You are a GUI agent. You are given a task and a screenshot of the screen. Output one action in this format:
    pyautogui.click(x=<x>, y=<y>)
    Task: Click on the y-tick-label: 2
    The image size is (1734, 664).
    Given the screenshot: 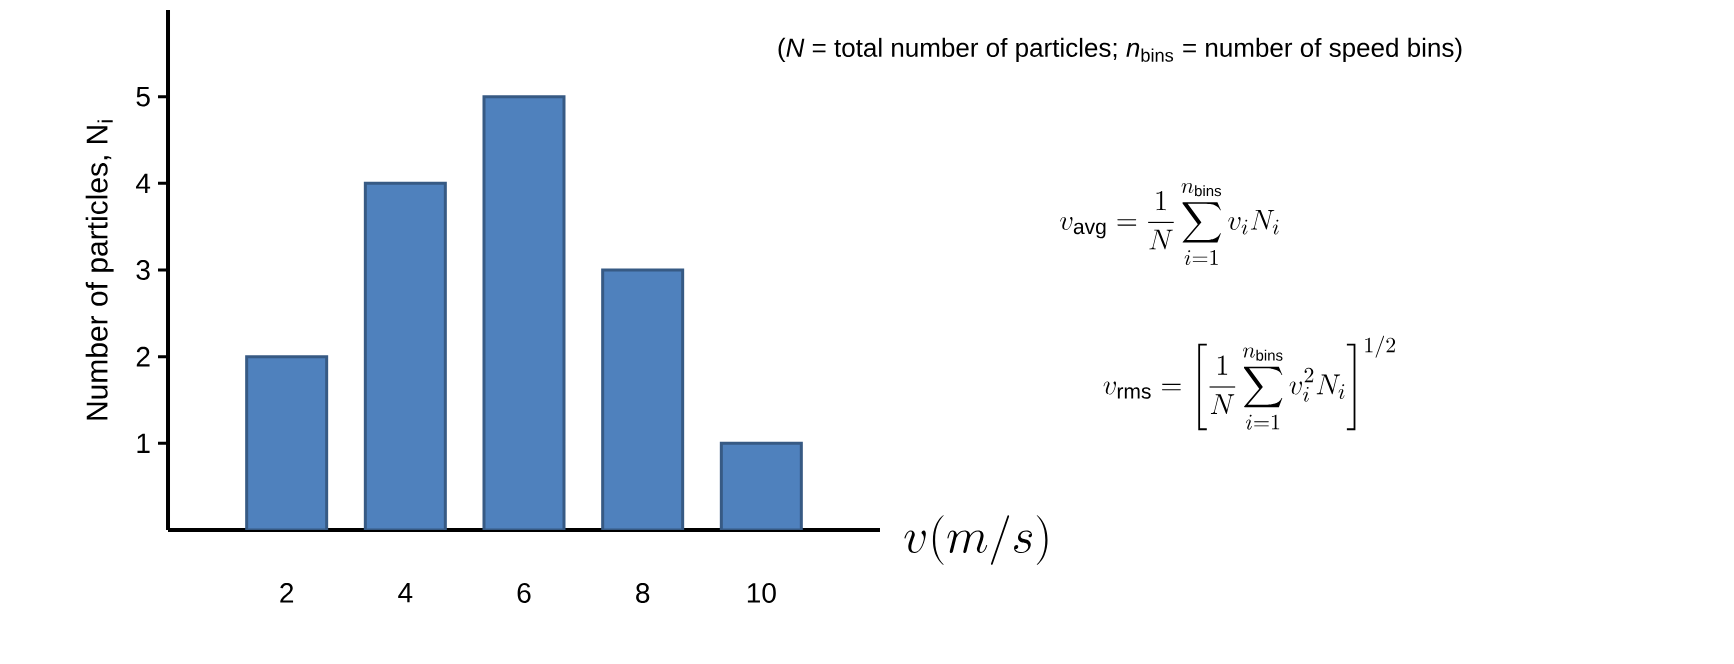 What is the action you would take?
    pyautogui.click(x=143, y=356)
    